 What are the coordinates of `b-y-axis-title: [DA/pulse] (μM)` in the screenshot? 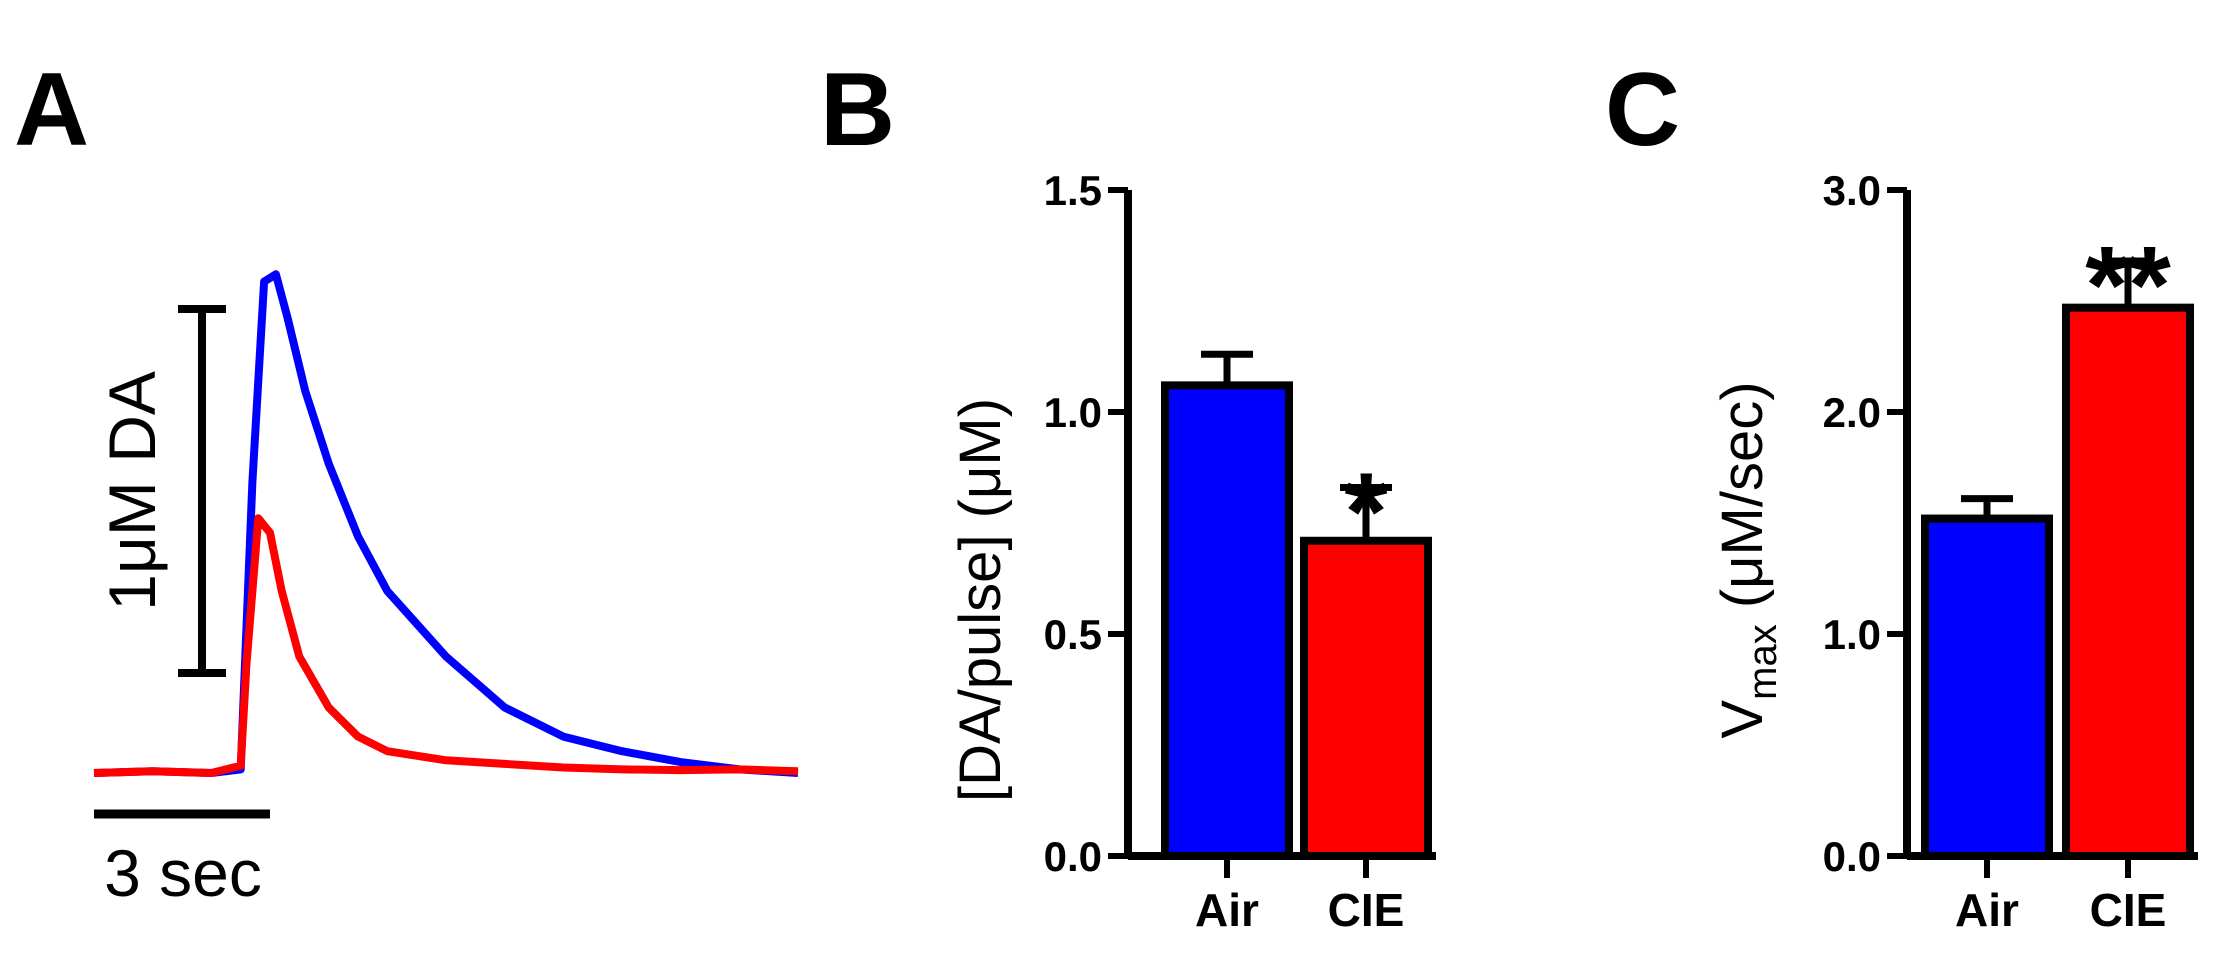 It's located at (980, 600).